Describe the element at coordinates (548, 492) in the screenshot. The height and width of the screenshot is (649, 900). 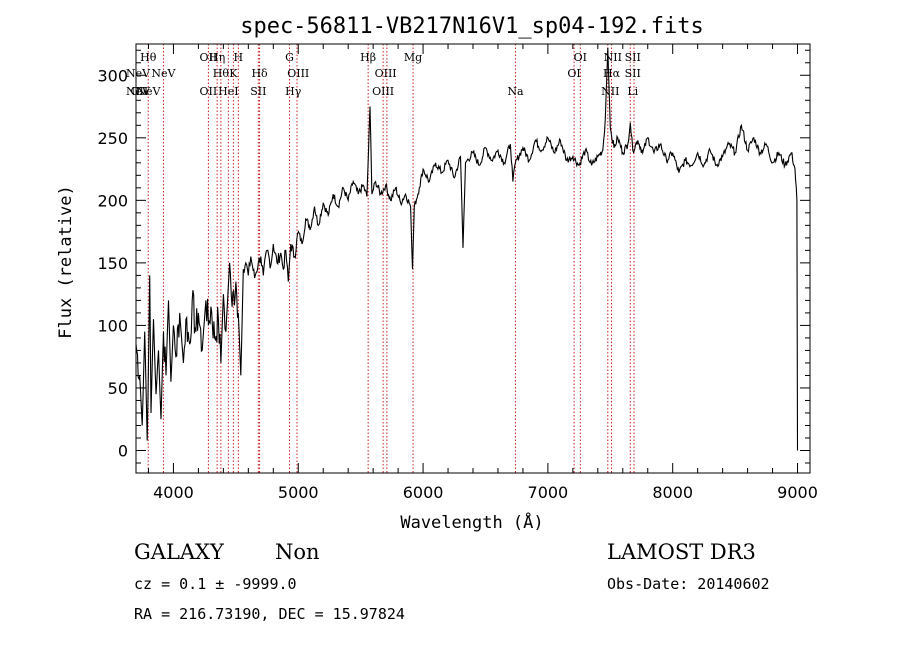
I see `x-tick-label: 7000` at that location.